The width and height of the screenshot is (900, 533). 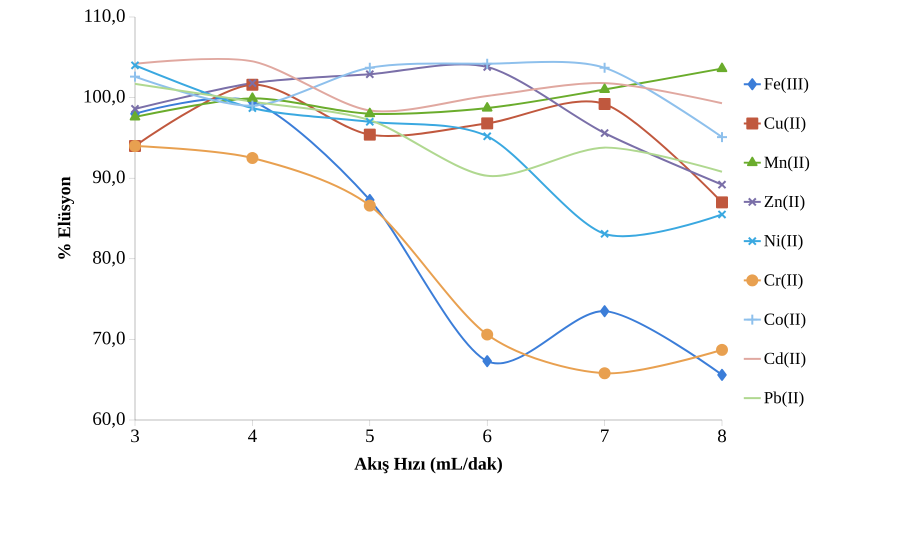 What do you see at coordinates (785, 320) in the screenshot?
I see `legend-label: Co(II)` at bounding box center [785, 320].